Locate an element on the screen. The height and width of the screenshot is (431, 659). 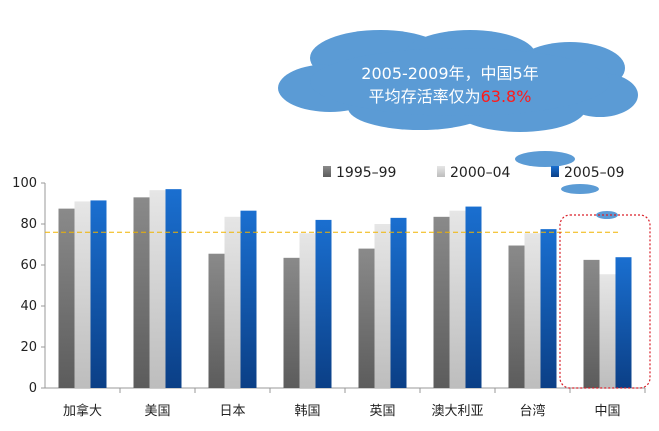
annotation-line-2: 平均存活率仅为63.8% is located at coordinates (450, 96).